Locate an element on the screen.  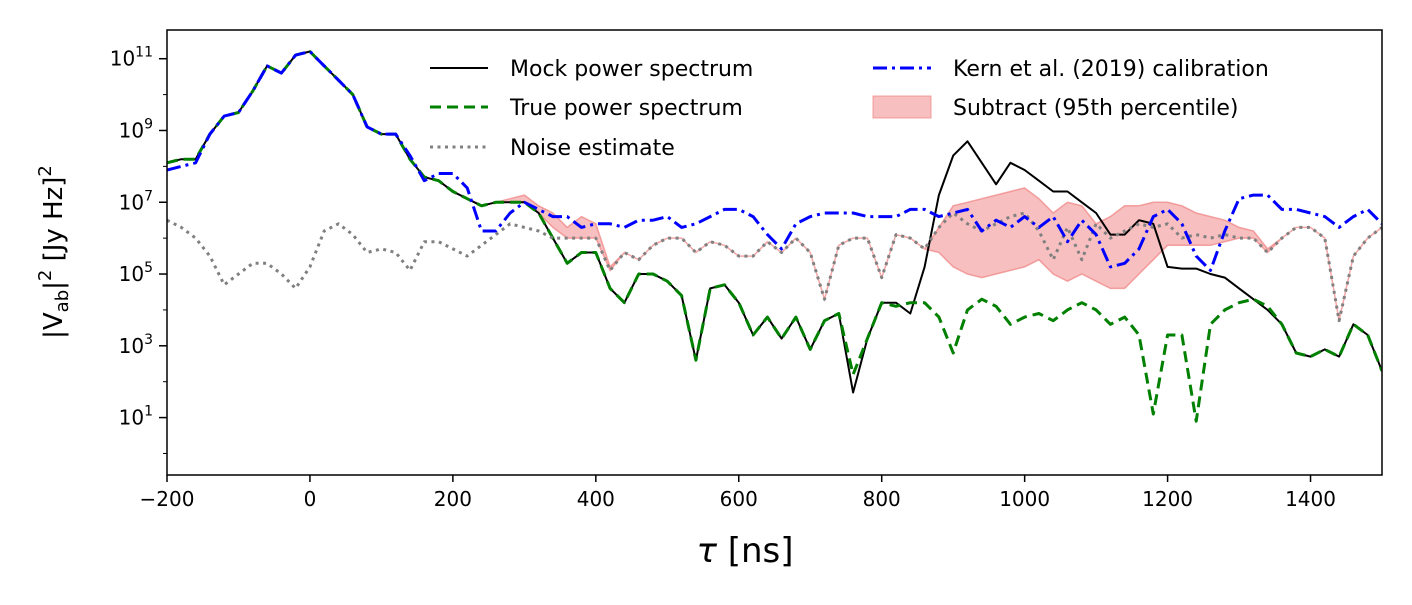
x-tick-label: 200 is located at coordinates (453, 499).